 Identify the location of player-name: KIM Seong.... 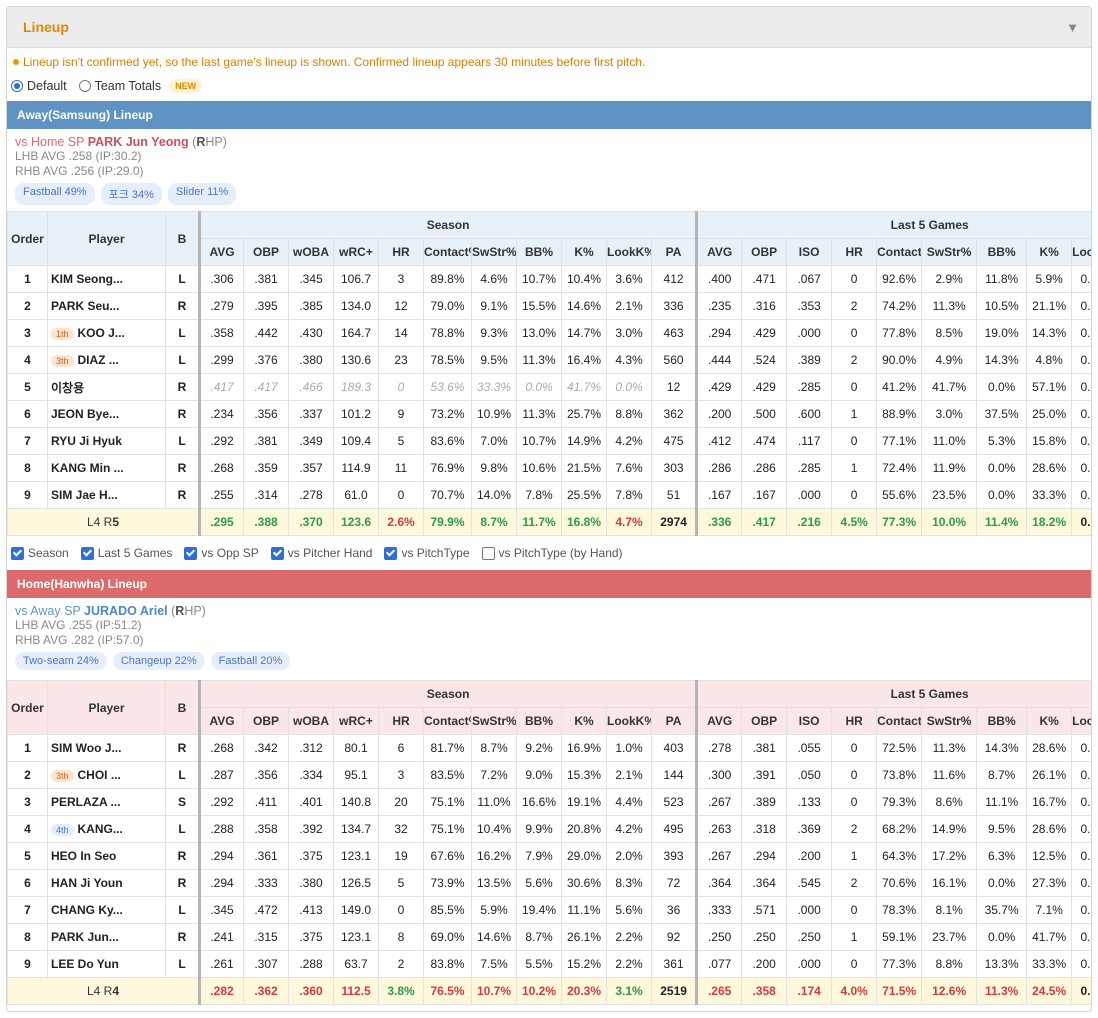
(87, 279).